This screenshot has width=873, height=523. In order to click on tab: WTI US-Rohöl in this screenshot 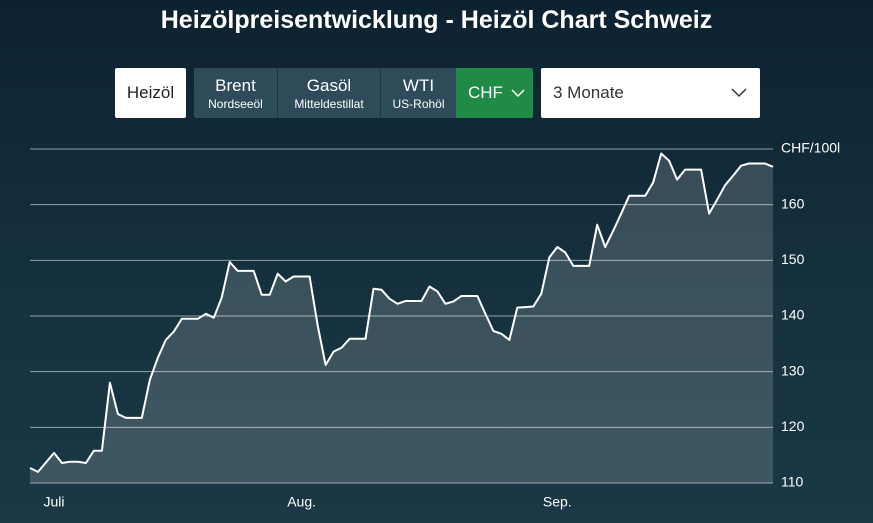, I will do `click(418, 93)`.